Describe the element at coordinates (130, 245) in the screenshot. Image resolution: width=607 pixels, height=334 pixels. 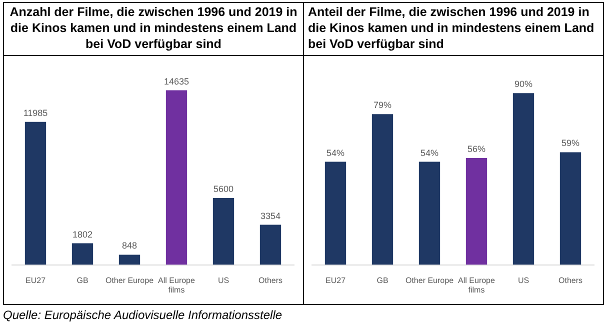
I see `data-label: 848` at that location.